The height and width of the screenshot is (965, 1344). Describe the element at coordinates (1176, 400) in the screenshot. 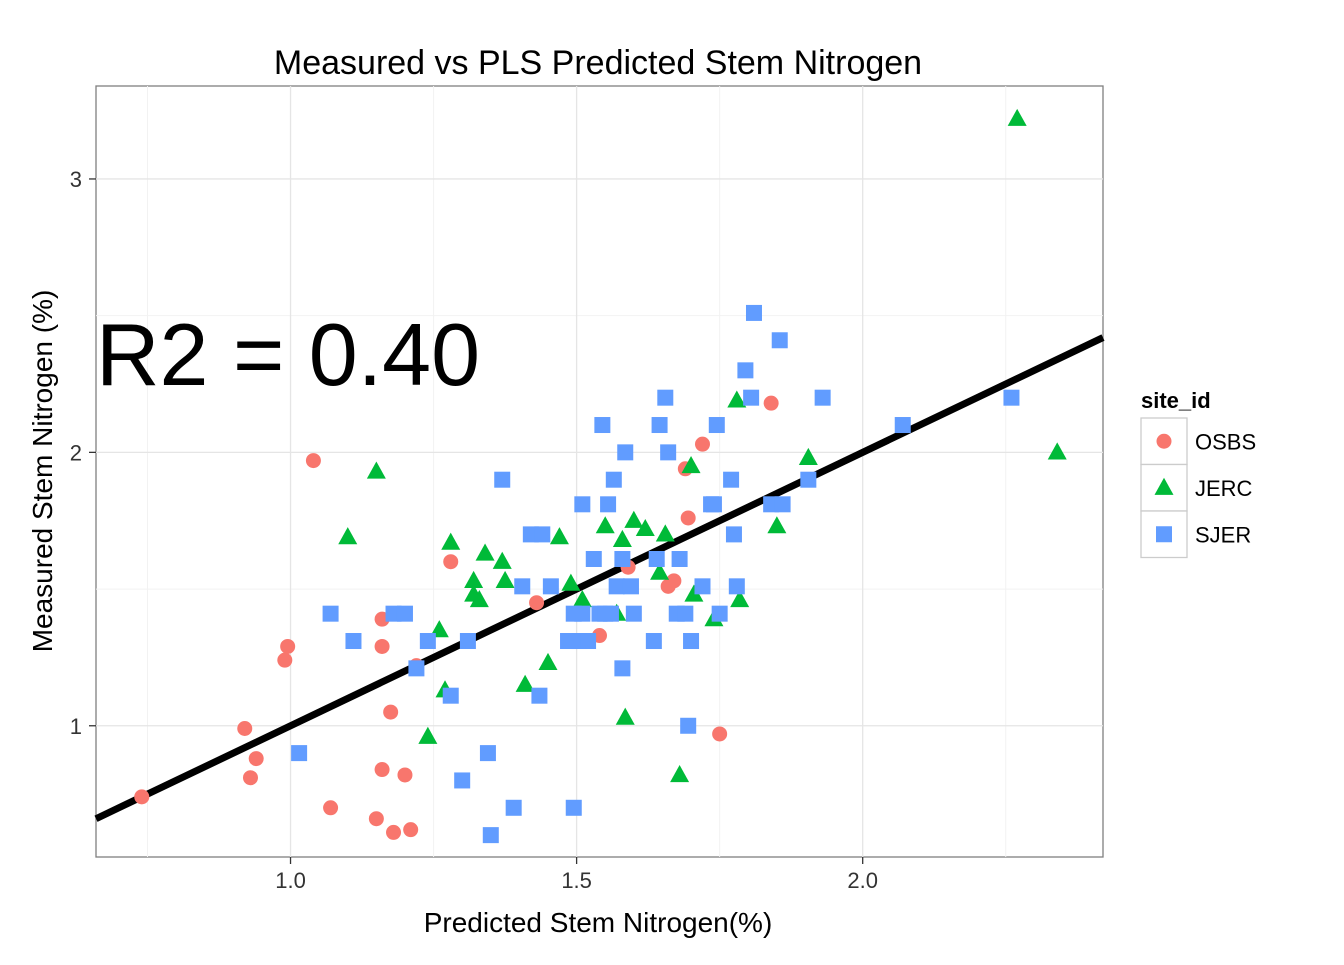

I see `legend-title: site_id` at that location.